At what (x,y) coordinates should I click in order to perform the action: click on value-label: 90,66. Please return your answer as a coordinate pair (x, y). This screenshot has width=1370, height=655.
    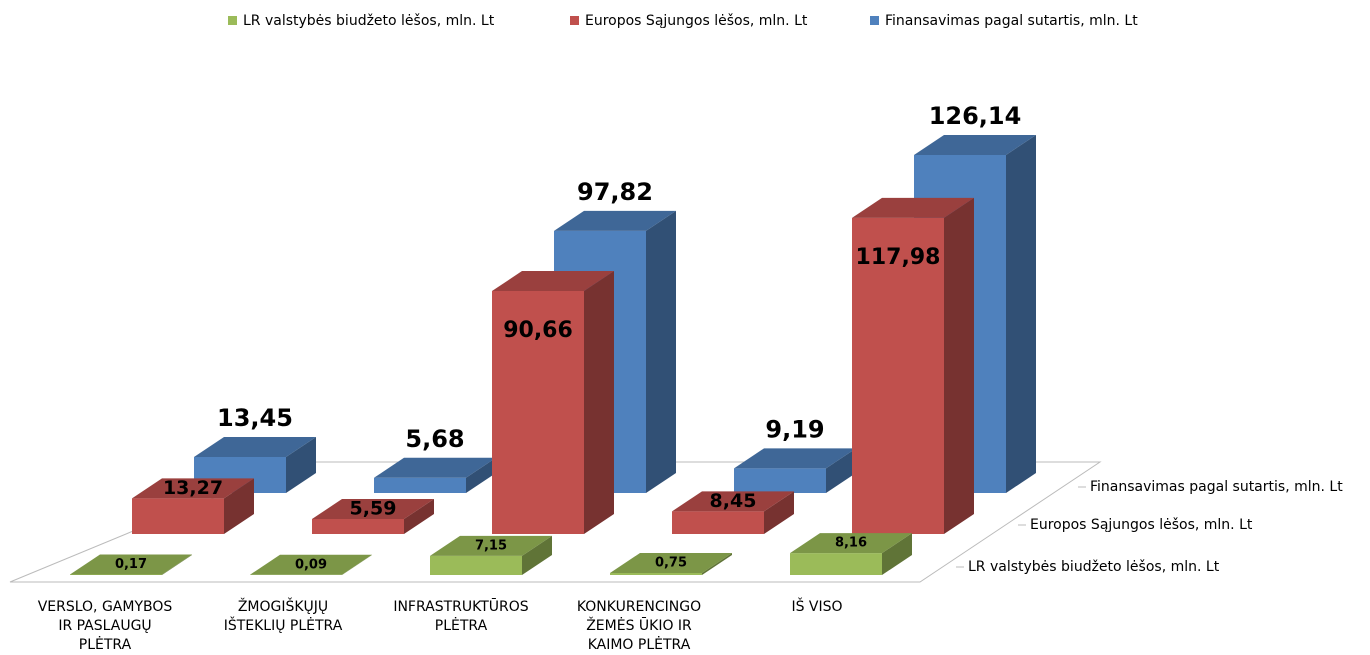
    Looking at the image, I should click on (538, 330).